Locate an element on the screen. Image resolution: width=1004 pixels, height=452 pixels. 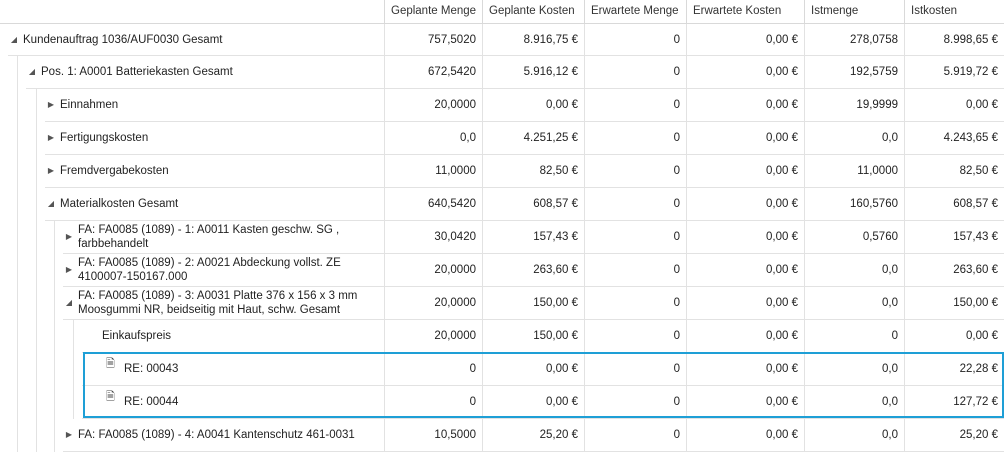
row-label: Fremdvergabekosten is located at coordinates (114, 171).